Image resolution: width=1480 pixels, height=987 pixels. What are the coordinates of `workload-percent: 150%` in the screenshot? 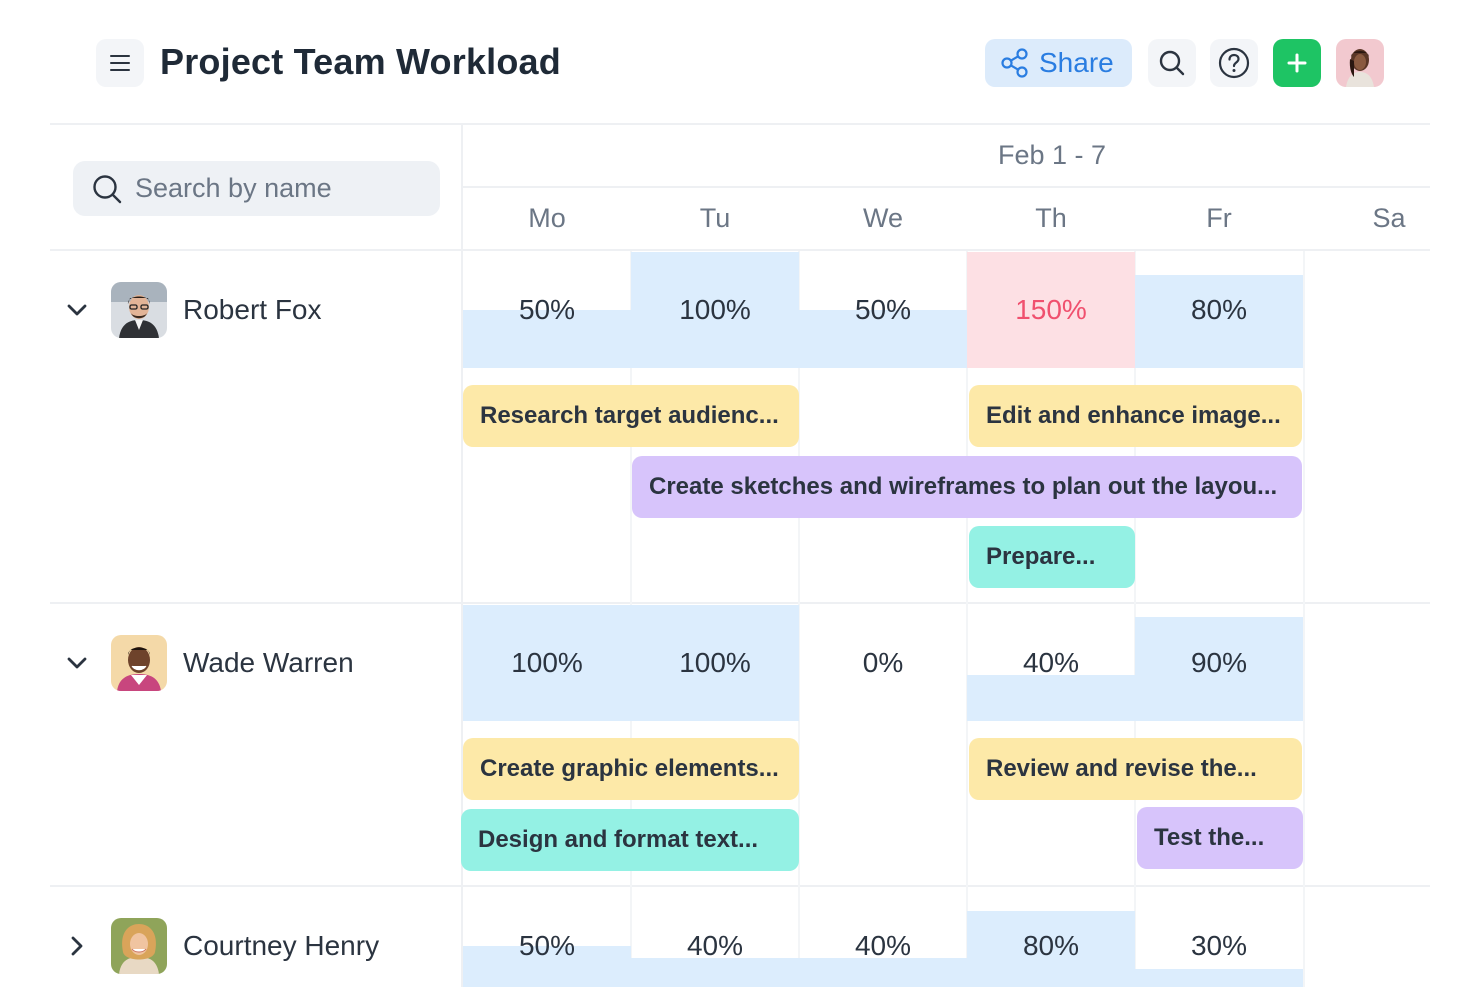 It's located at (1051, 309).